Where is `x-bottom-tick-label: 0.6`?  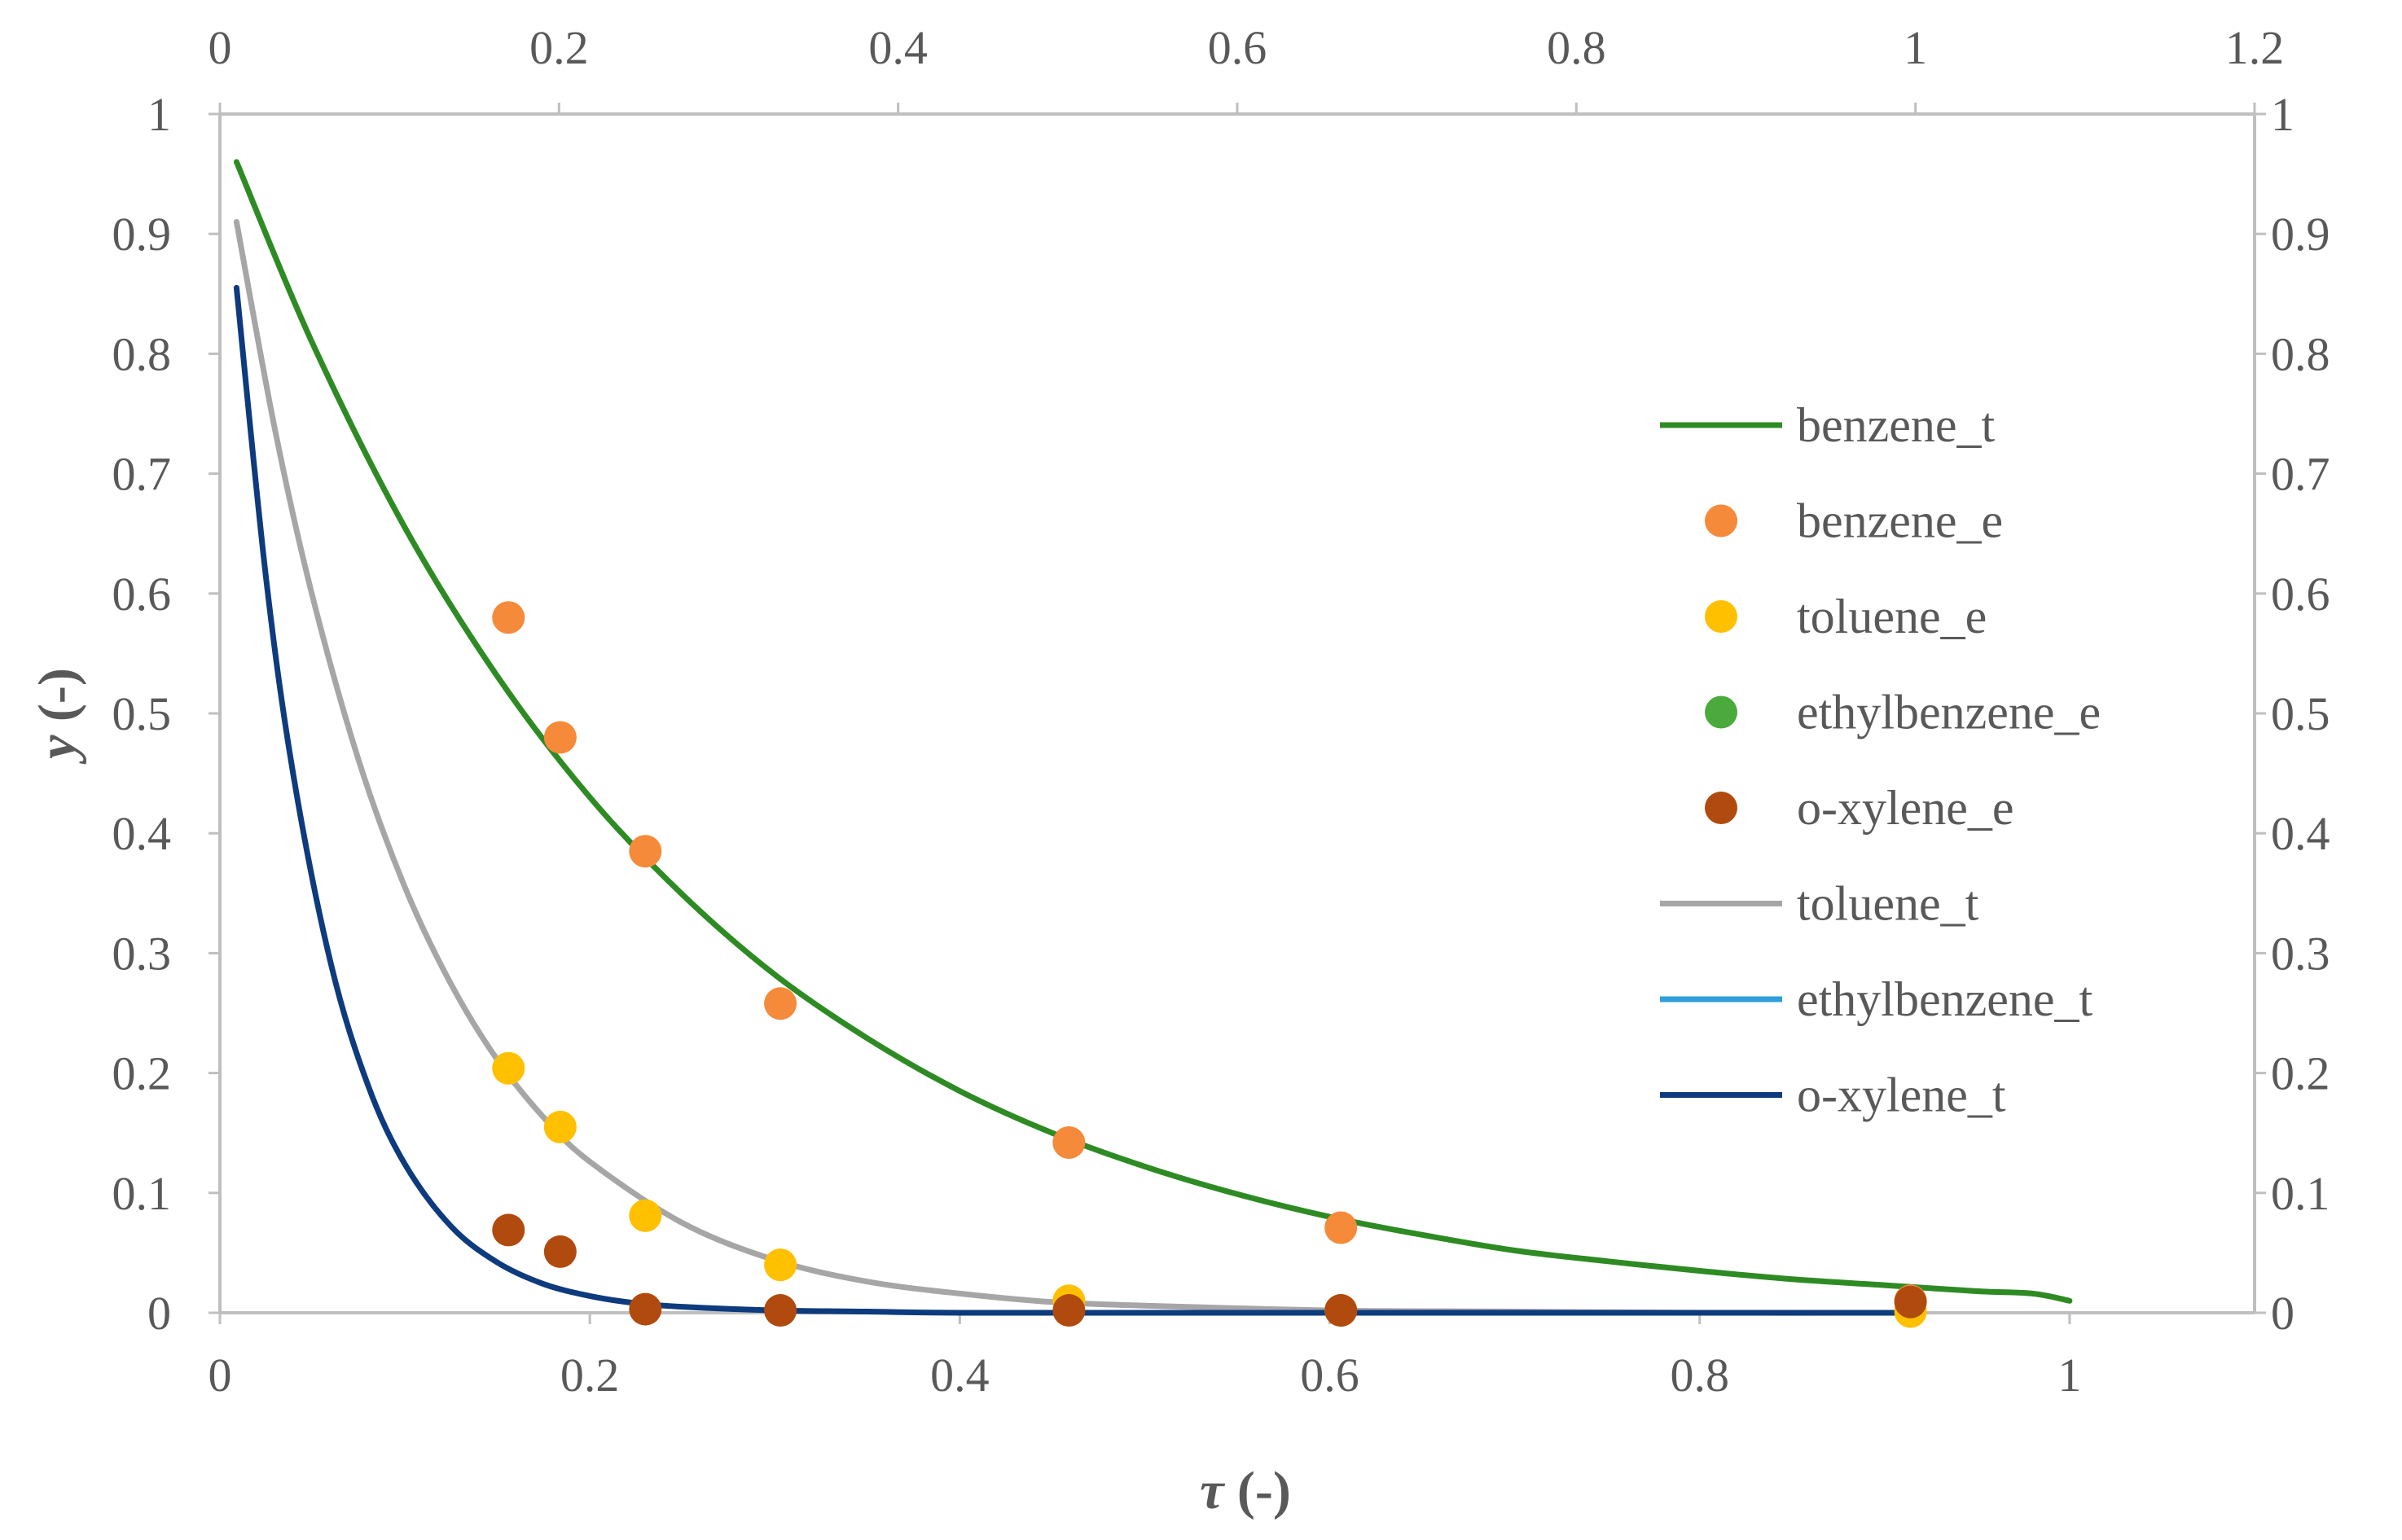
x-bottom-tick-label: 0.6 is located at coordinates (1330, 1375).